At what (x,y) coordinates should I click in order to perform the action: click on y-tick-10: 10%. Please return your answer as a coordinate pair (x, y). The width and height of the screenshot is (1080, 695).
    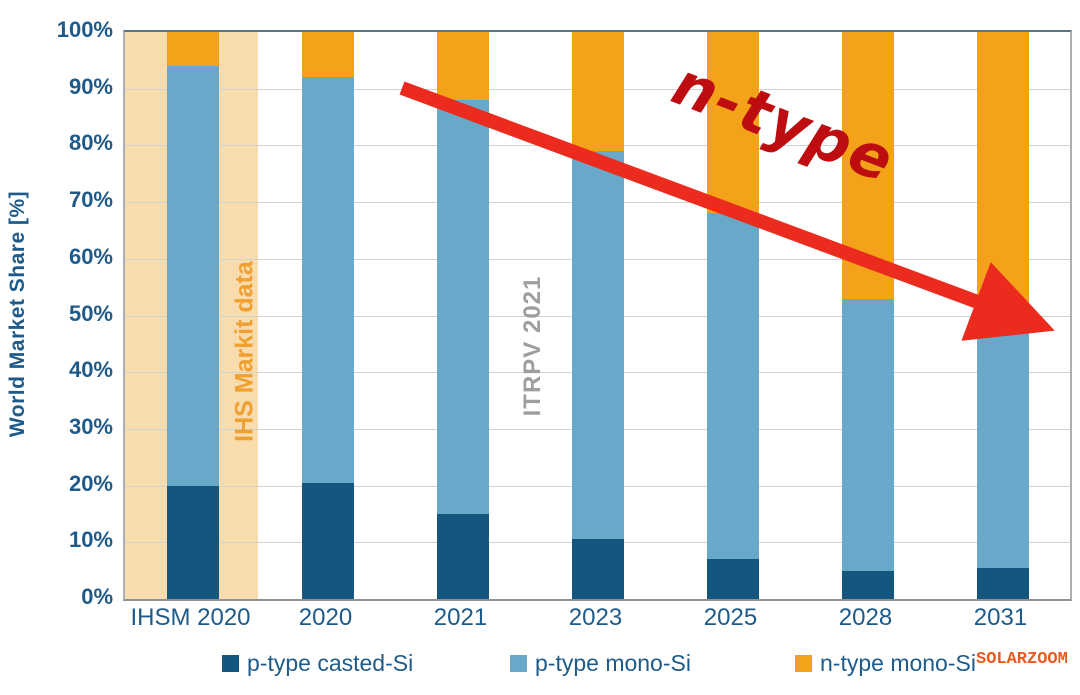
    Looking at the image, I should click on (90, 540).